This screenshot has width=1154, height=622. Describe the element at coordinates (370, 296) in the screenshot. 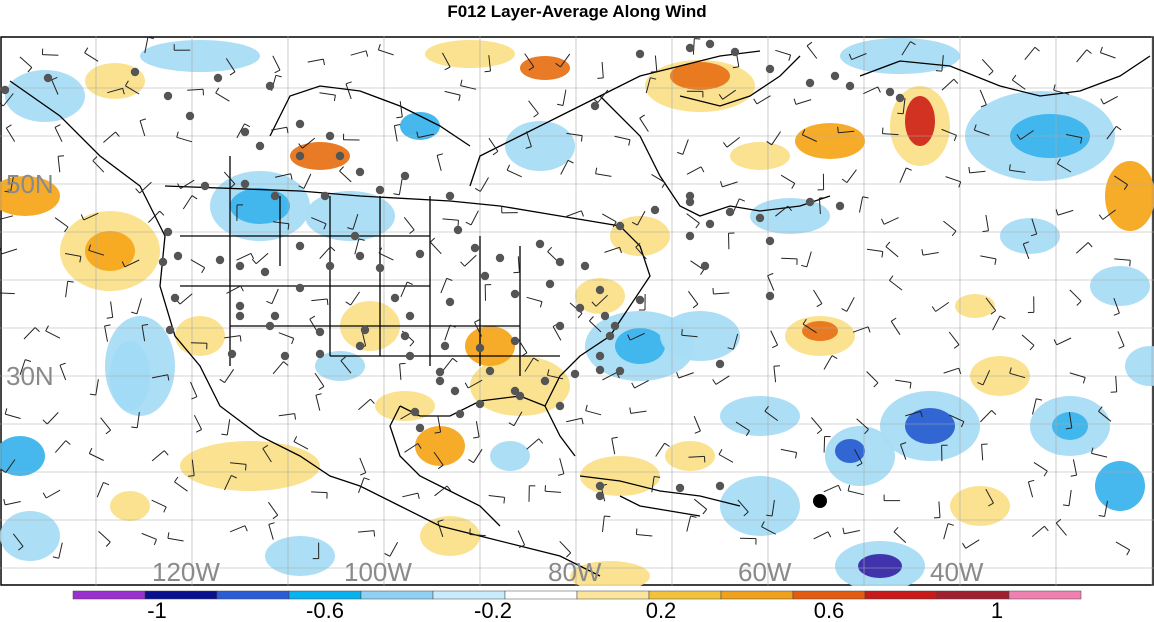

I see `coastline-segment` at that location.